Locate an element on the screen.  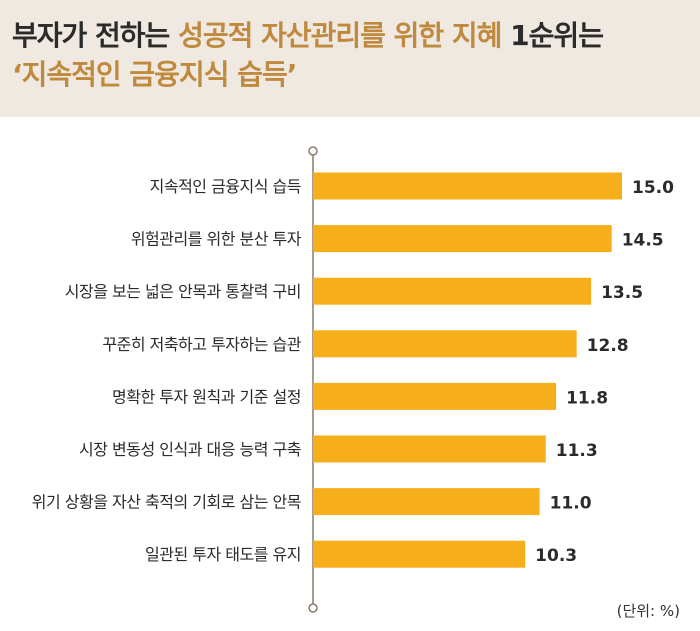
title-line-2: ‘지속적인 금융지식 습득’ is located at coordinates (154, 73).